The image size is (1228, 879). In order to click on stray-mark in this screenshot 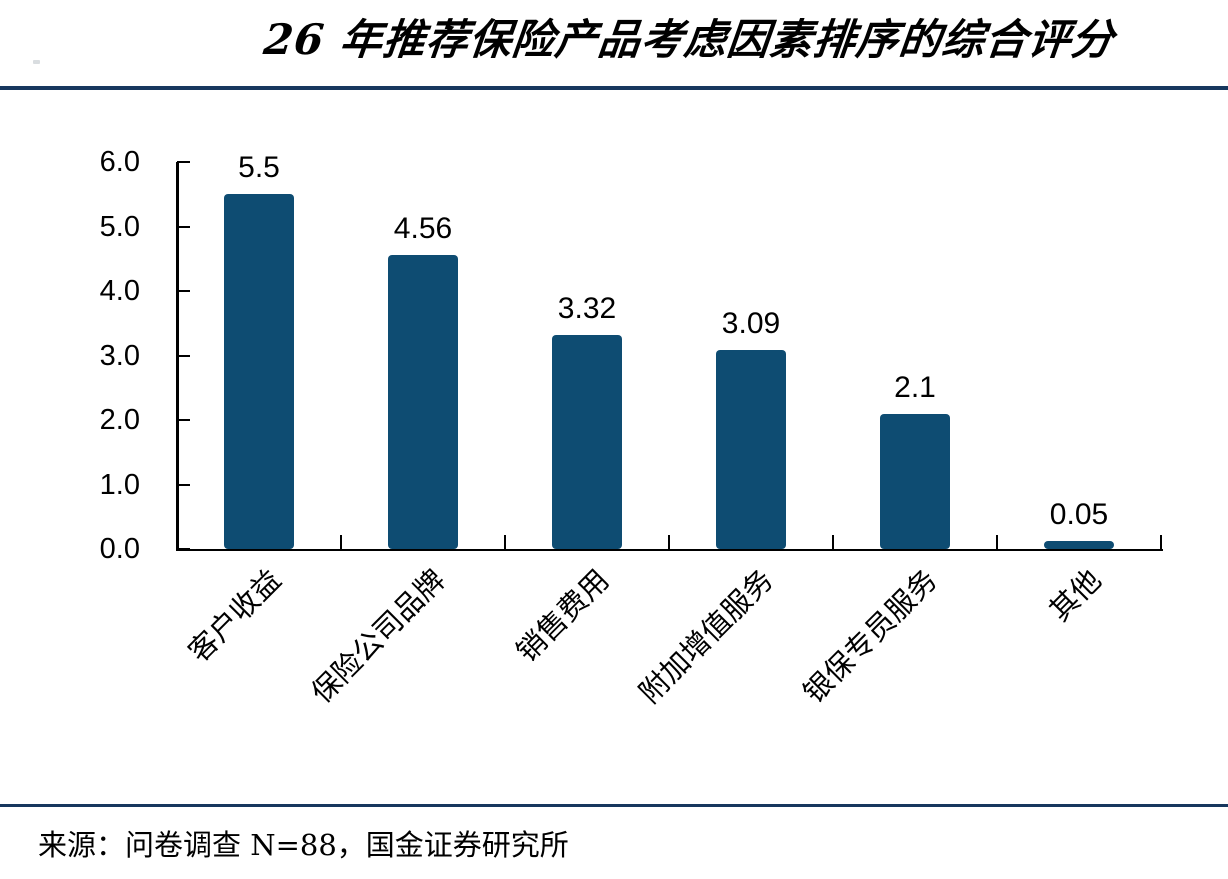, I will do `click(36, 62)`.